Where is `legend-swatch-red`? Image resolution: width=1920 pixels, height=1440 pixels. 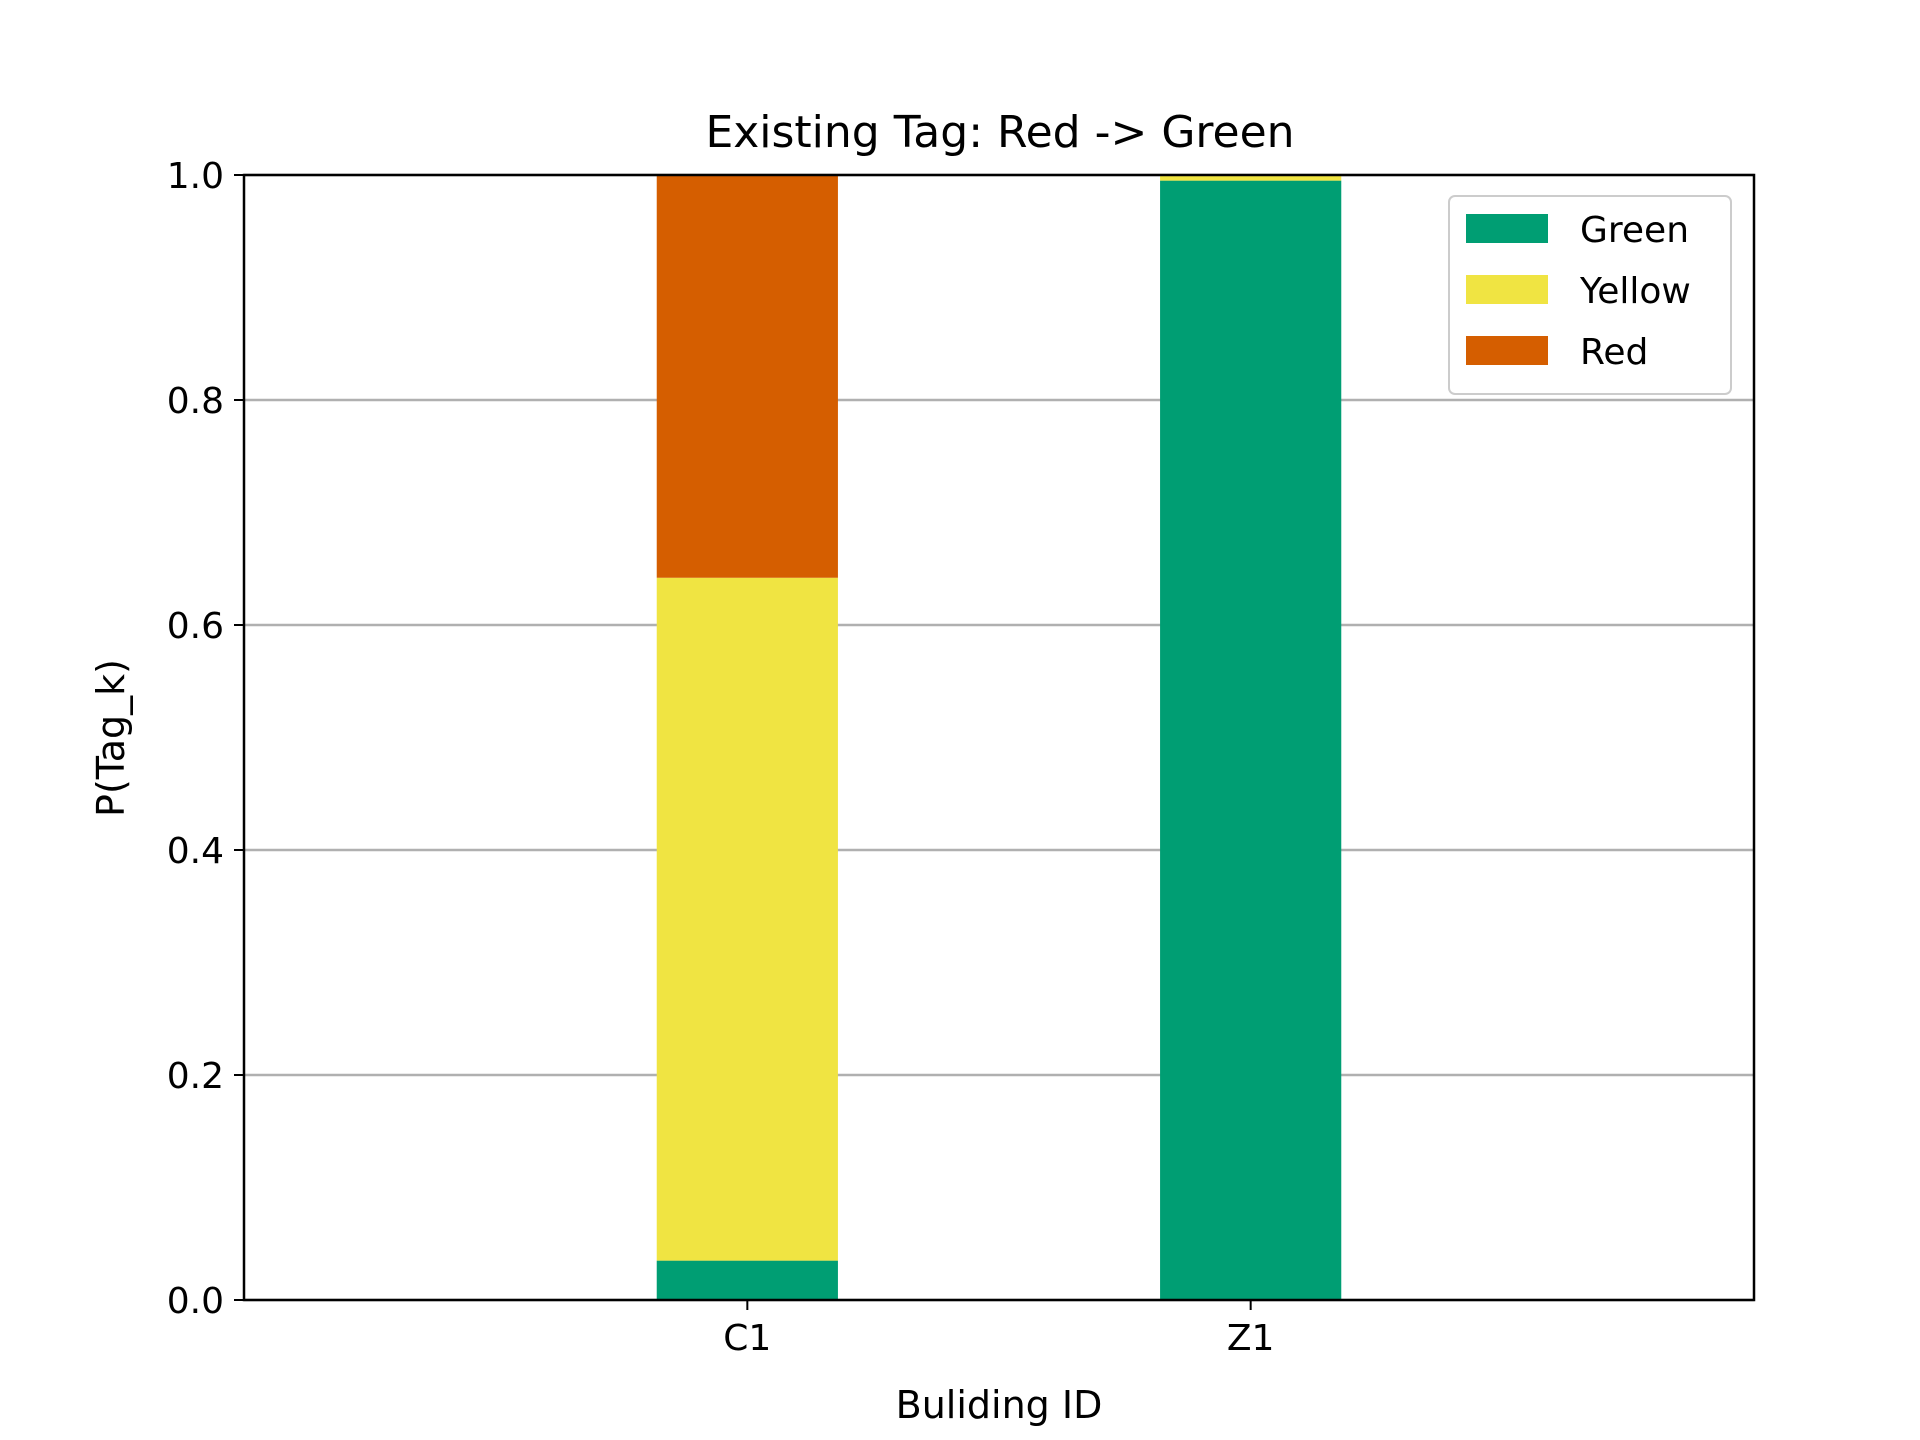
legend-swatch-red is located at coordinates (1507, 350).